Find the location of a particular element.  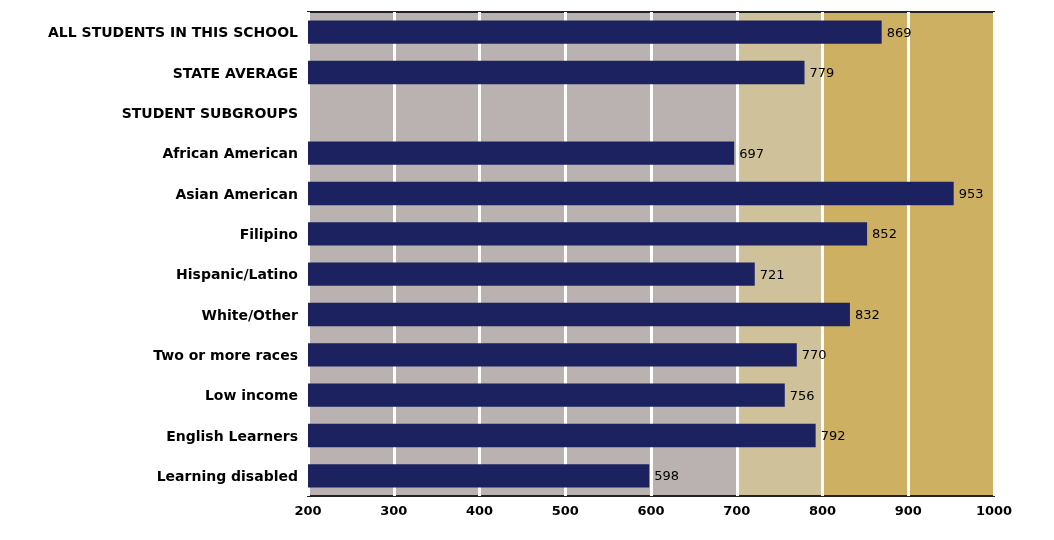

data-label: 770 is located at coordinates (814, 355).